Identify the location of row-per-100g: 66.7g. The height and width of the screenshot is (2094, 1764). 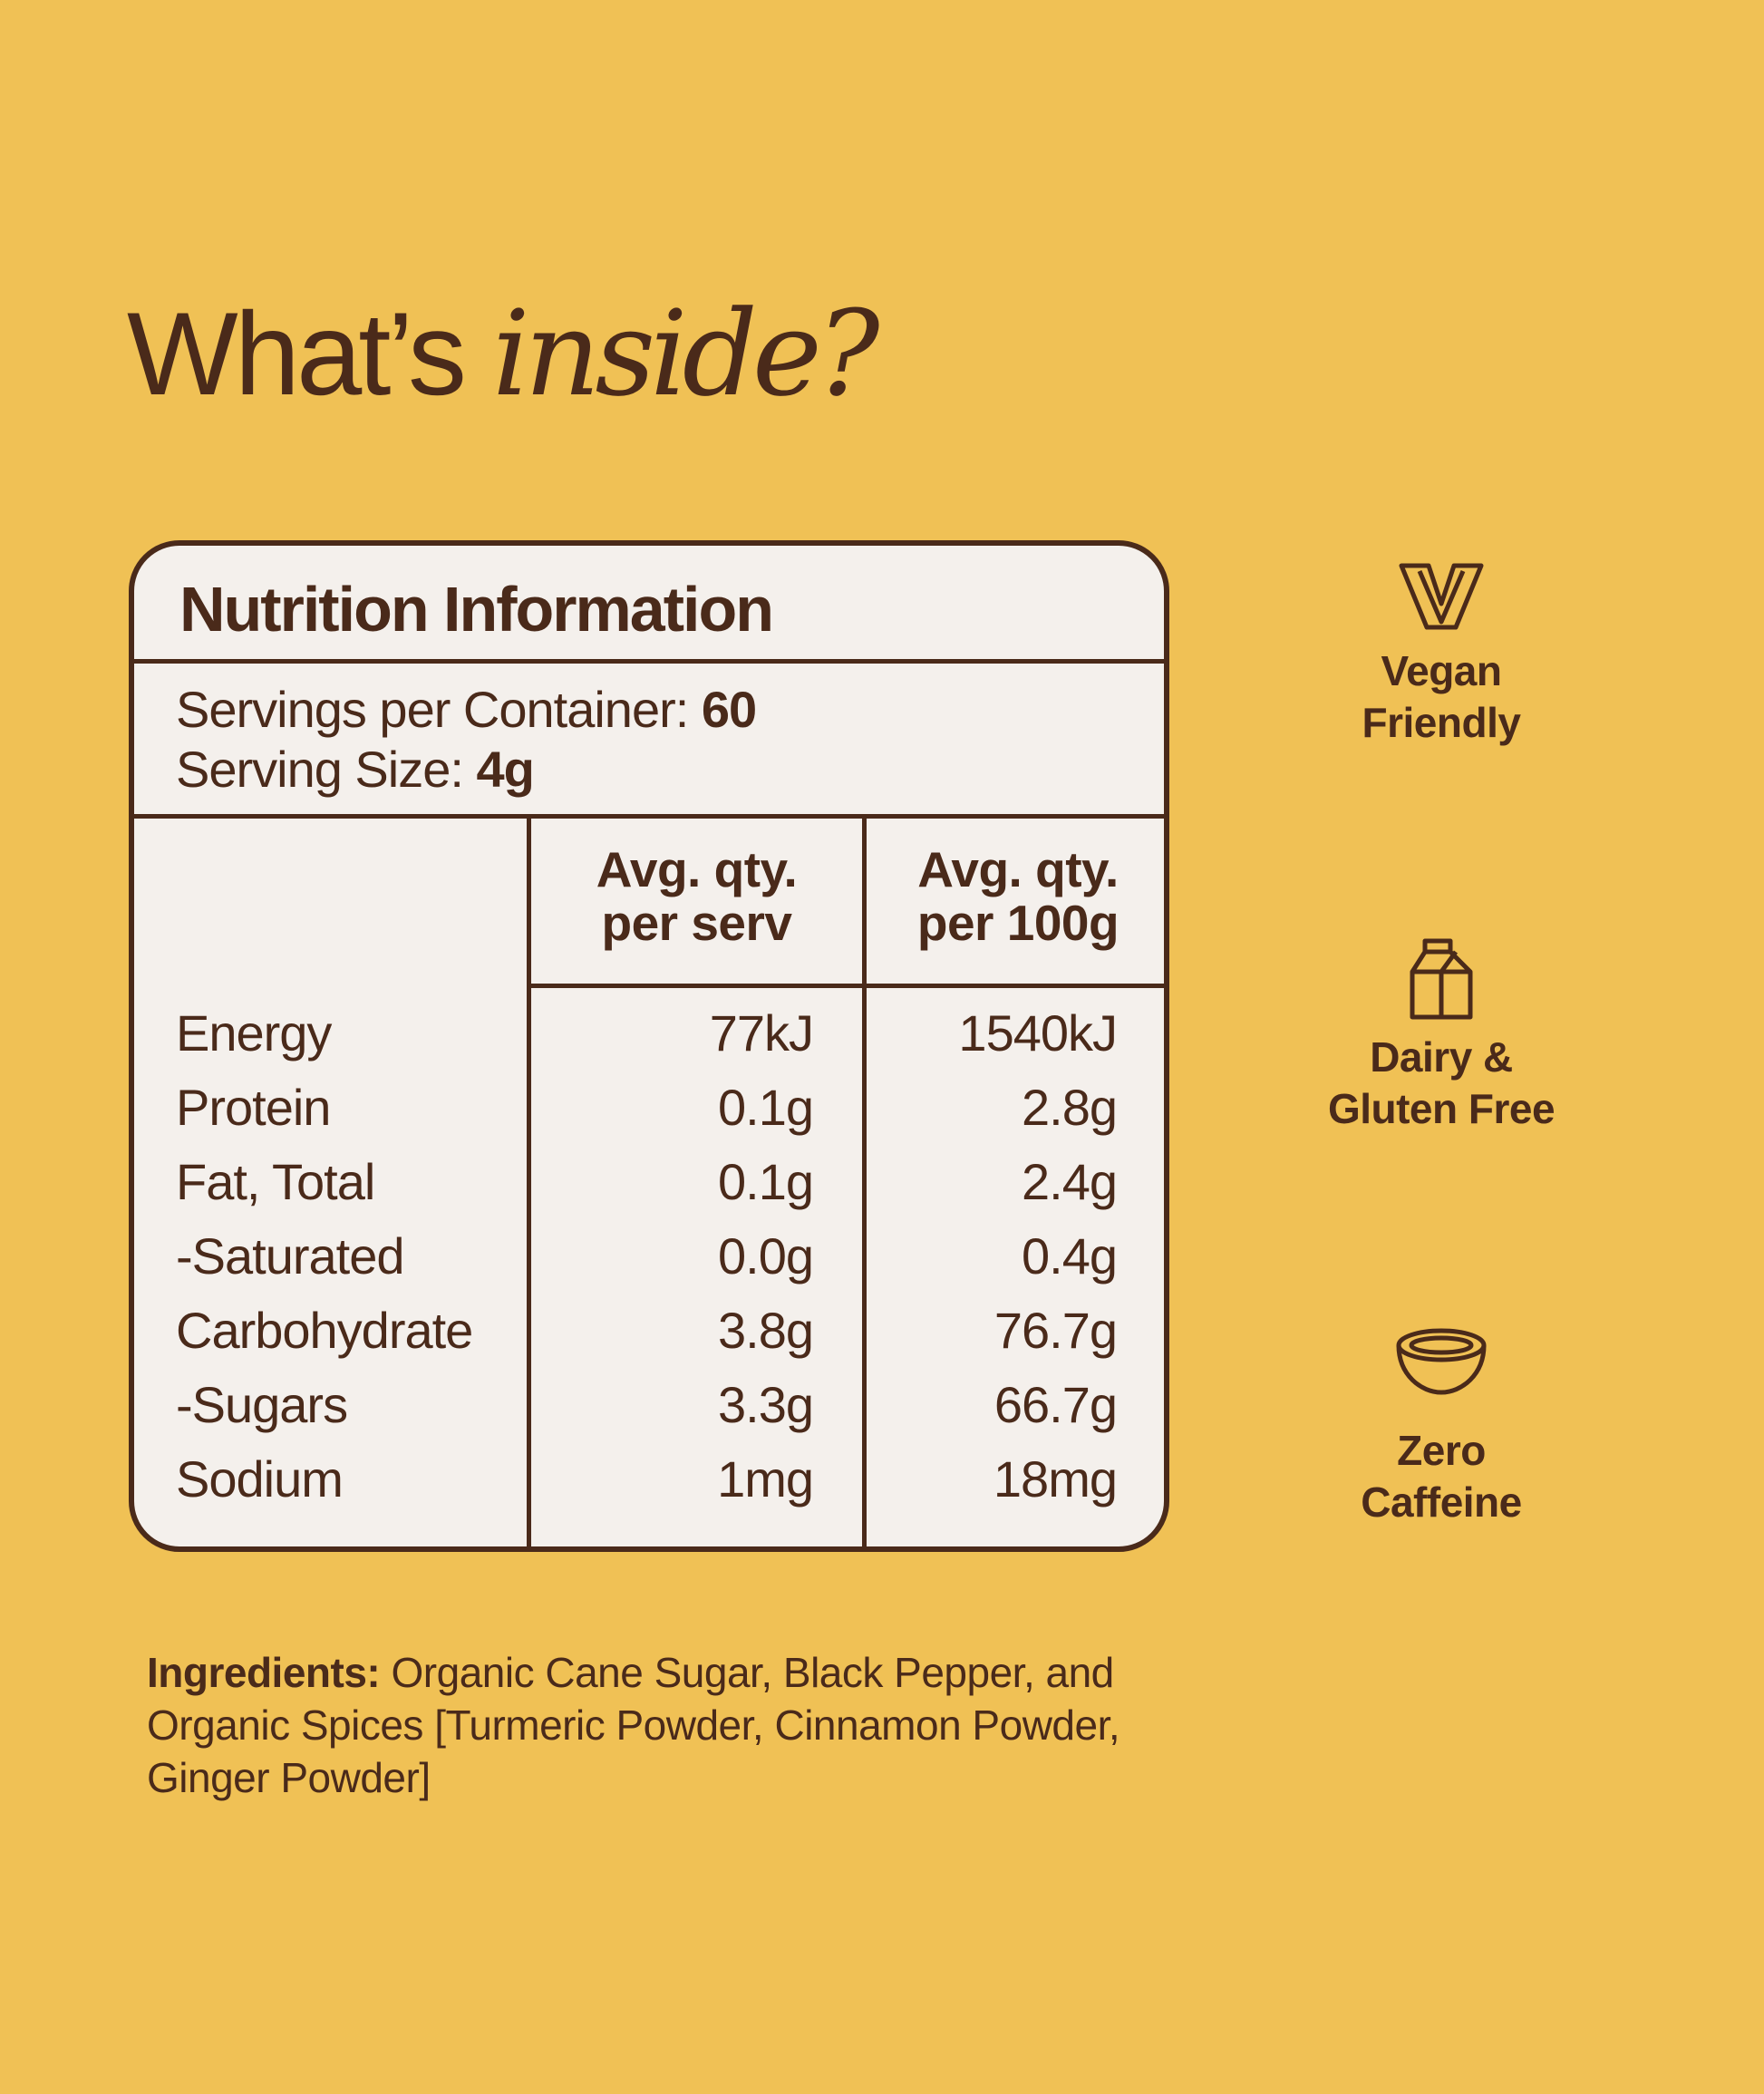
(1055, 1404).